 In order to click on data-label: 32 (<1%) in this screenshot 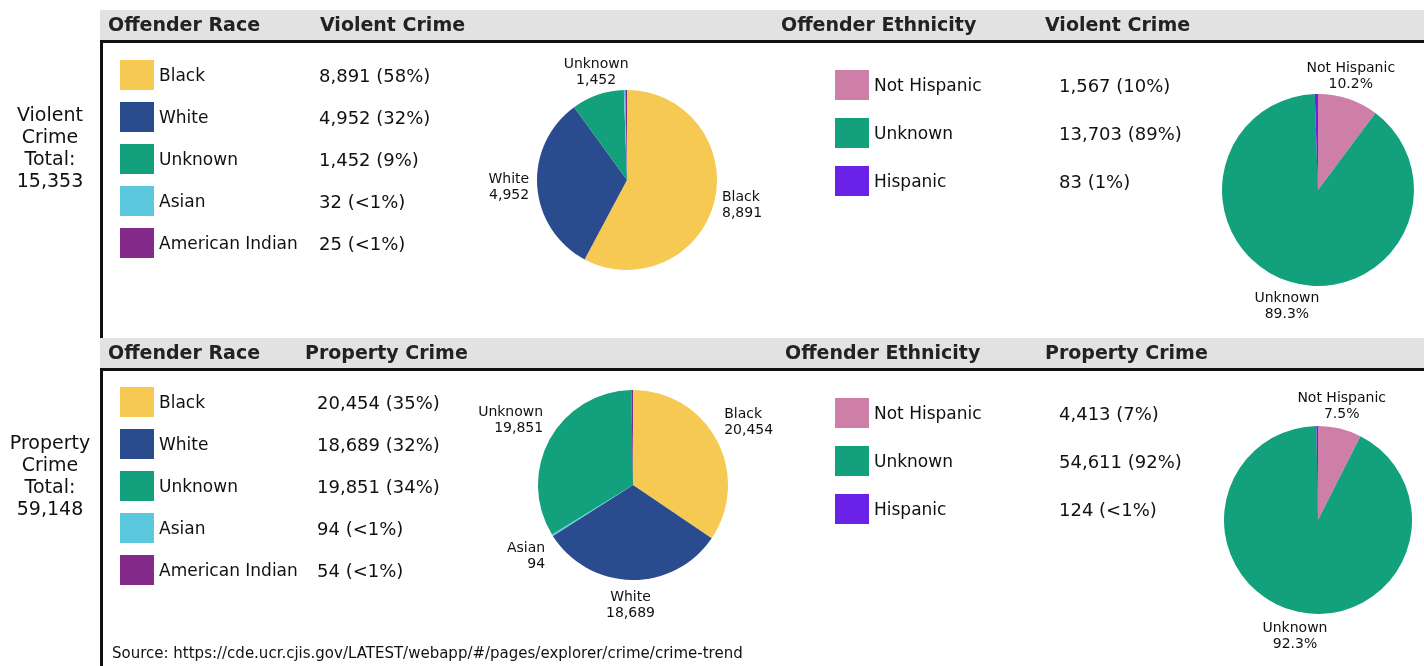, I will do `click(362, 201)`.